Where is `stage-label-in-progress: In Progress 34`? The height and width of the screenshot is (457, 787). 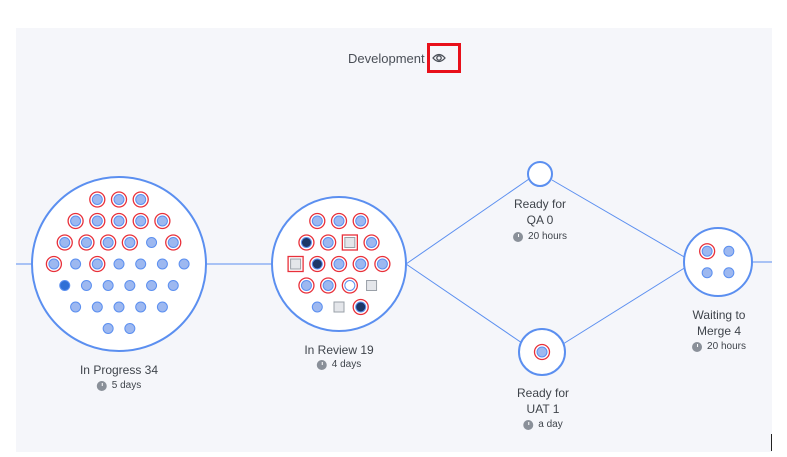 stage-label-in-progress: In Progress 34 is located at coordinates (119, 370).